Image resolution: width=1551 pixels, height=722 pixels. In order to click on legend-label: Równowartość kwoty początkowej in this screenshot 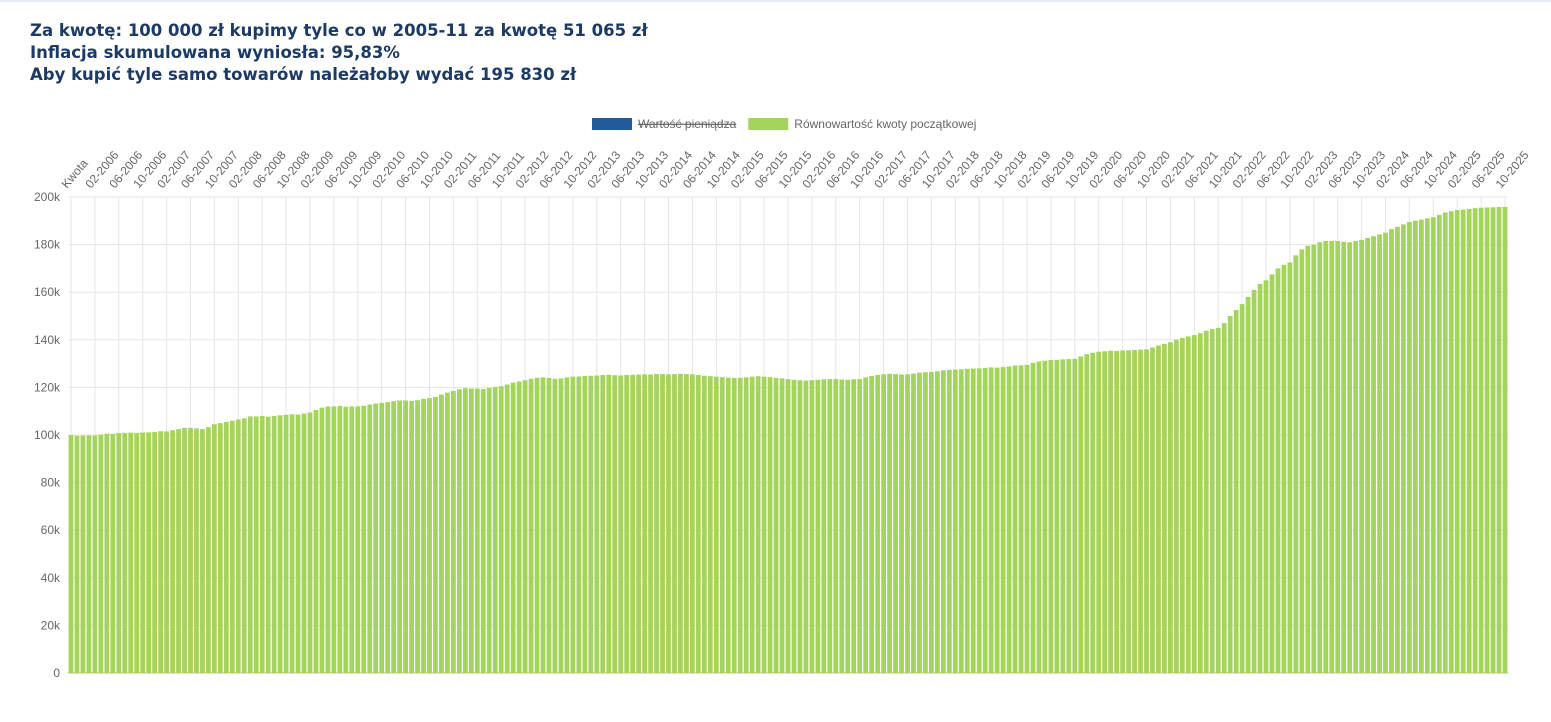, I will do `click(885, 124)`.